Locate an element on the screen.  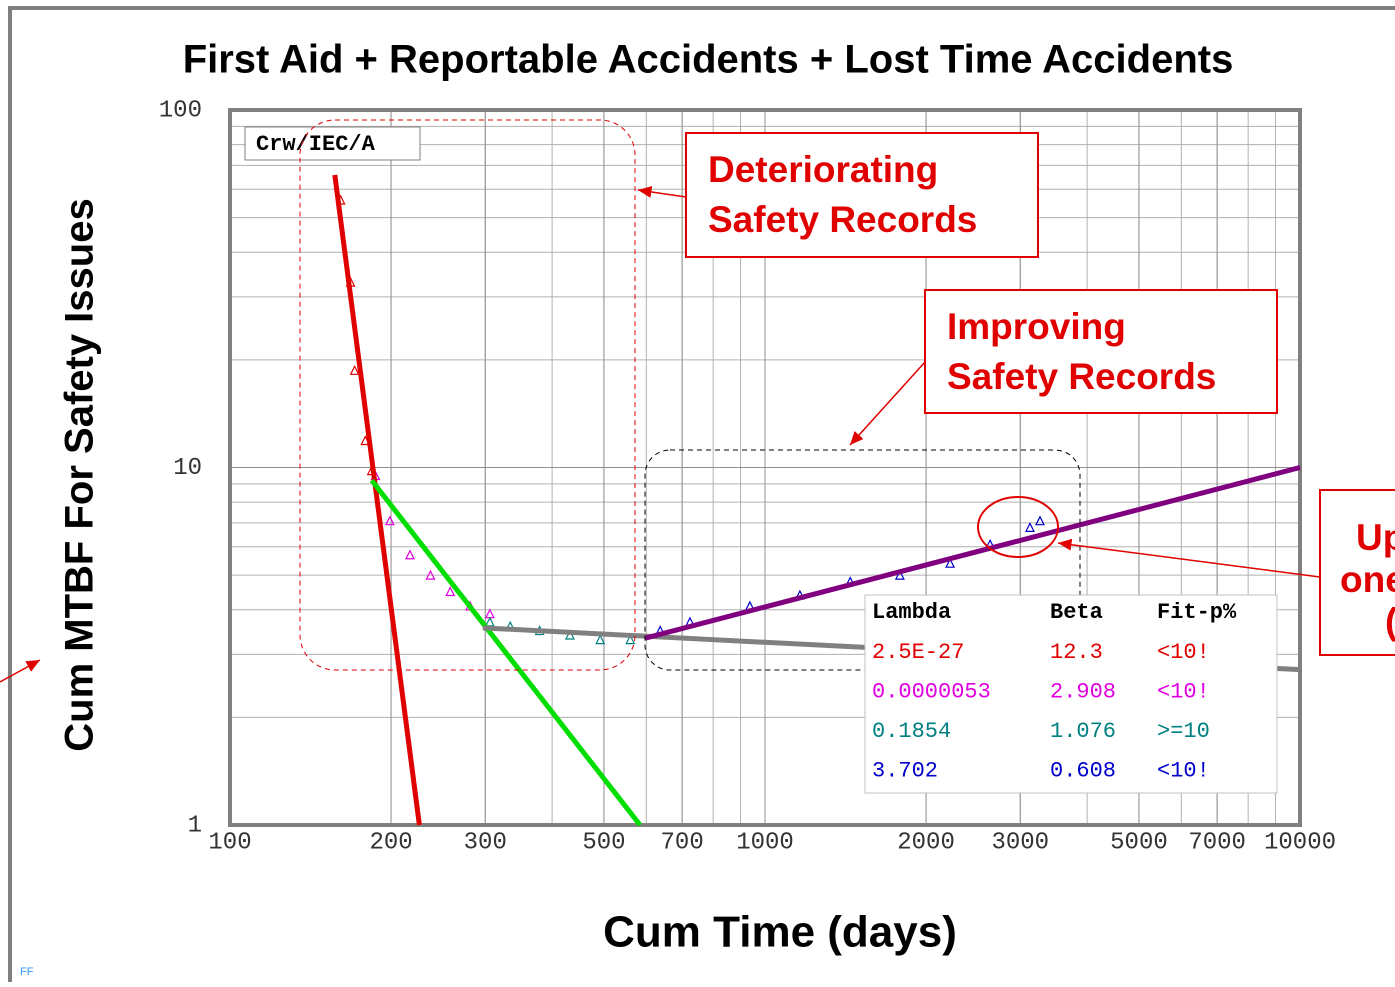
method-box is located at coordinates (332, 143).